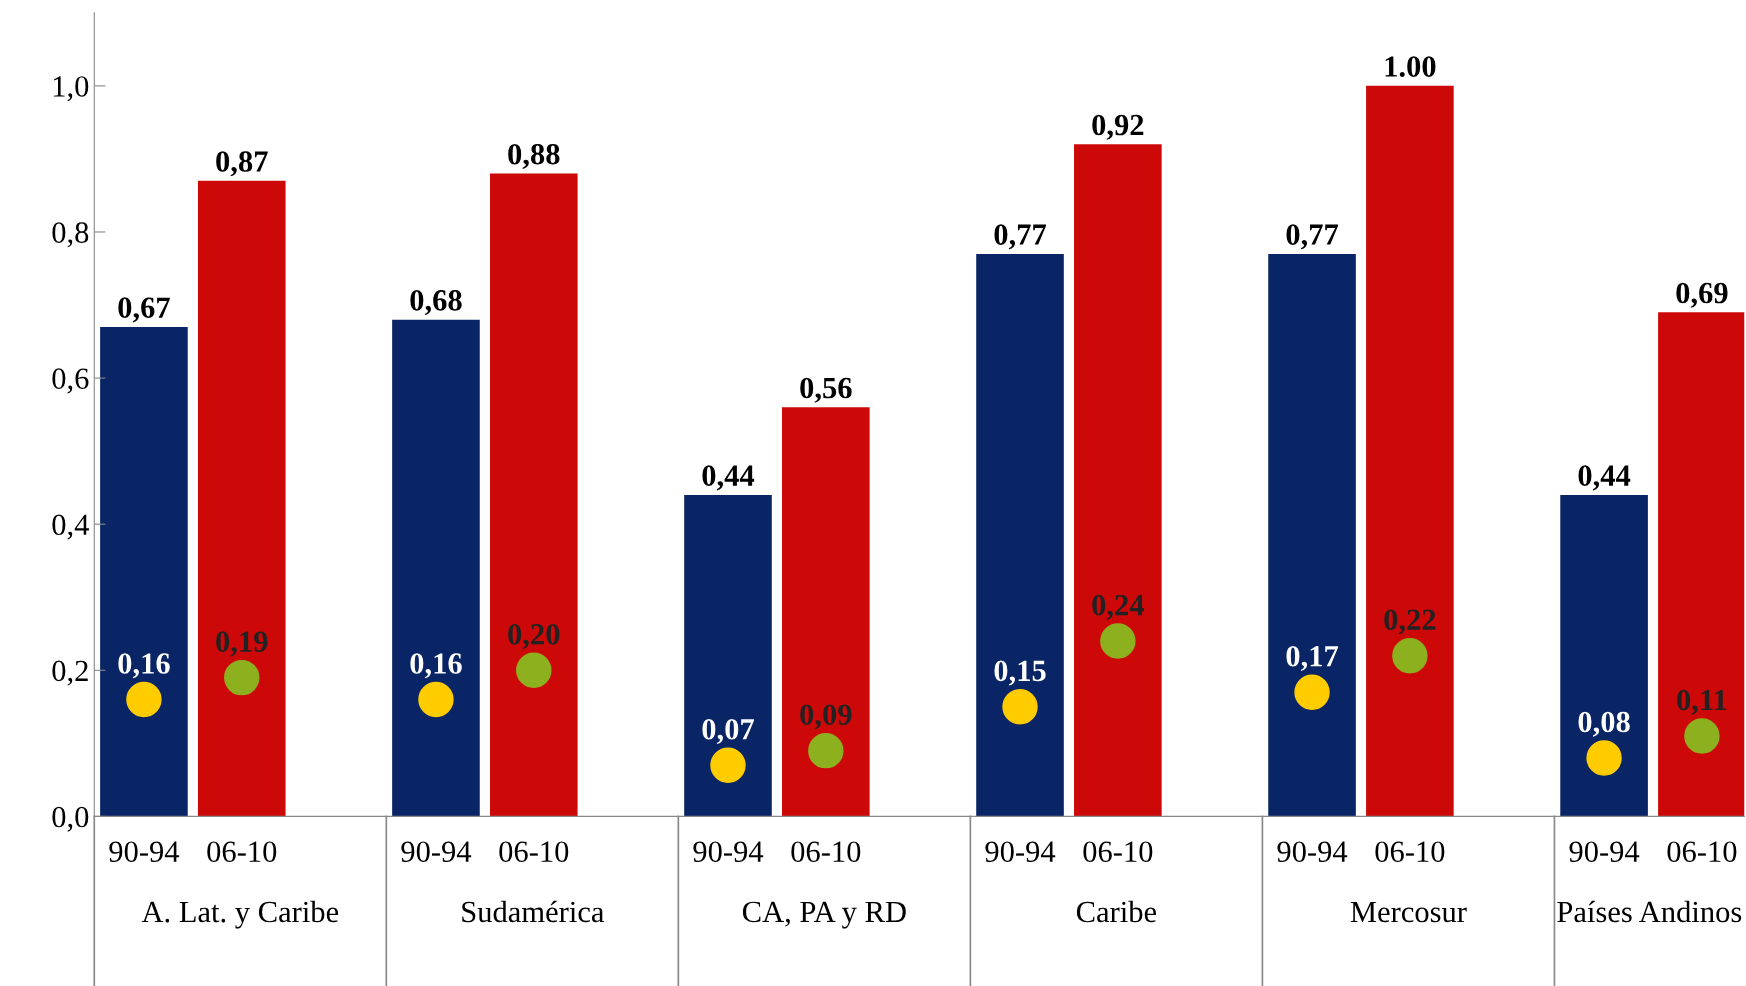 The height and width of the screenshot is (986, 1746). I want to click on data-label: 0,87, so click(242, 164).